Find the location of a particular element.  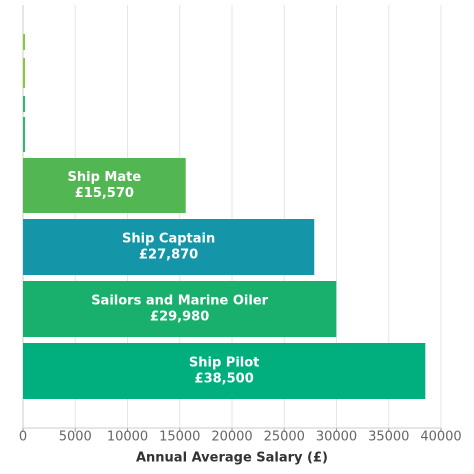

bar-category-label: Ship Pilot is located at coordinates (224, 363).